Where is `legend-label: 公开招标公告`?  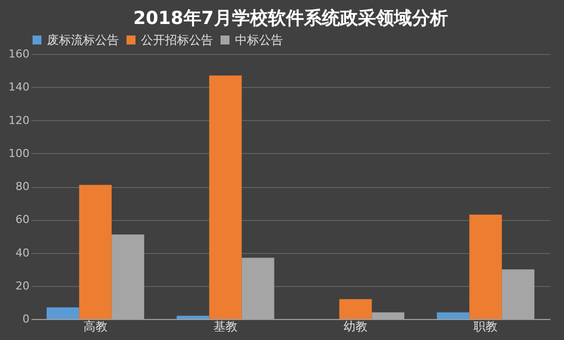
legend-label: 公开招标公告 is located at coordinates (177, 40).